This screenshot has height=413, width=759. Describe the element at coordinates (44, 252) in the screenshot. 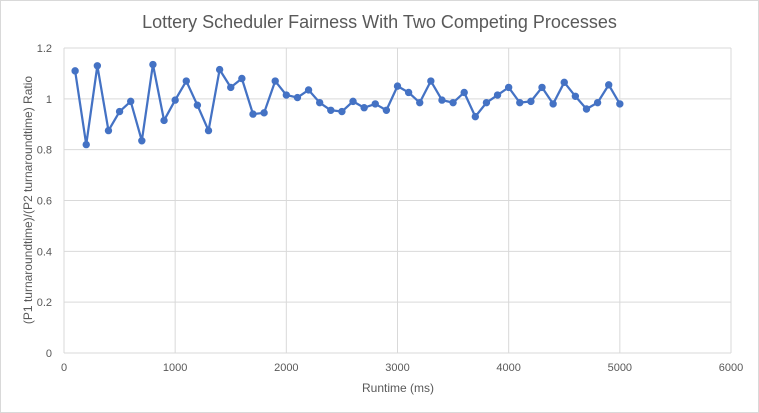

I see `y-tick-label: 0.4` at that location.